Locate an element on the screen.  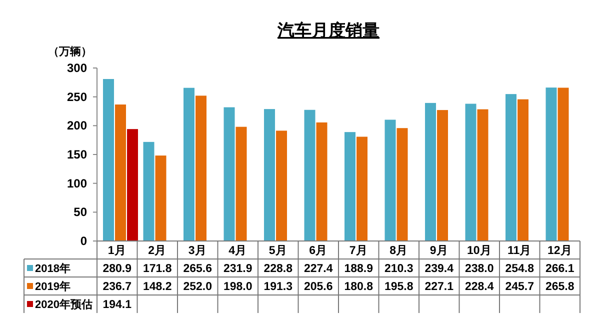
legend-label: 2020年预估 is located at coordinates (63, 304).